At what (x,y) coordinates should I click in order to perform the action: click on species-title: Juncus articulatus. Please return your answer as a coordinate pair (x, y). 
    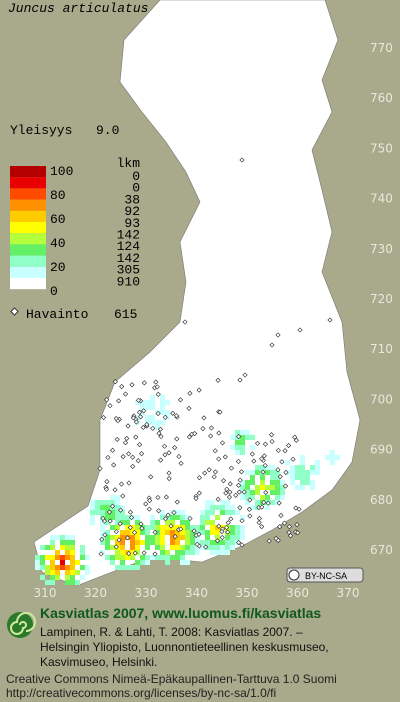
    Looking at the image, I should click on (78, 8).